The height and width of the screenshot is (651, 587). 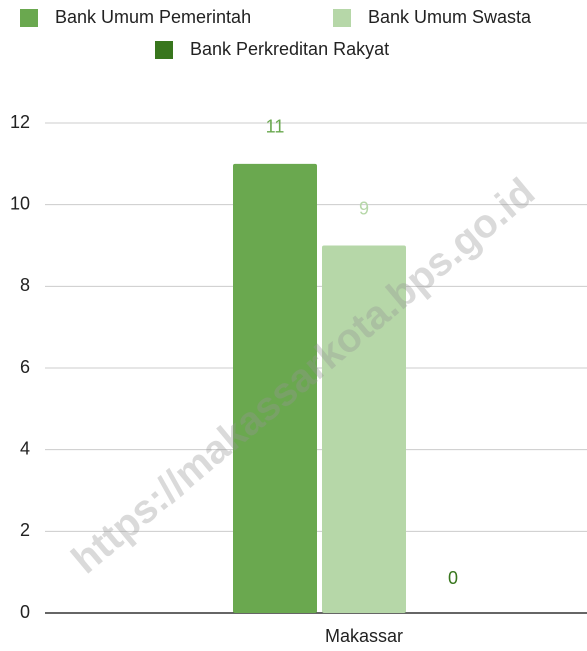 What do you see at coordinates (25, 612) in the screenshot?
I see `y-tick-label: 0` at bounding box center [25, 612].